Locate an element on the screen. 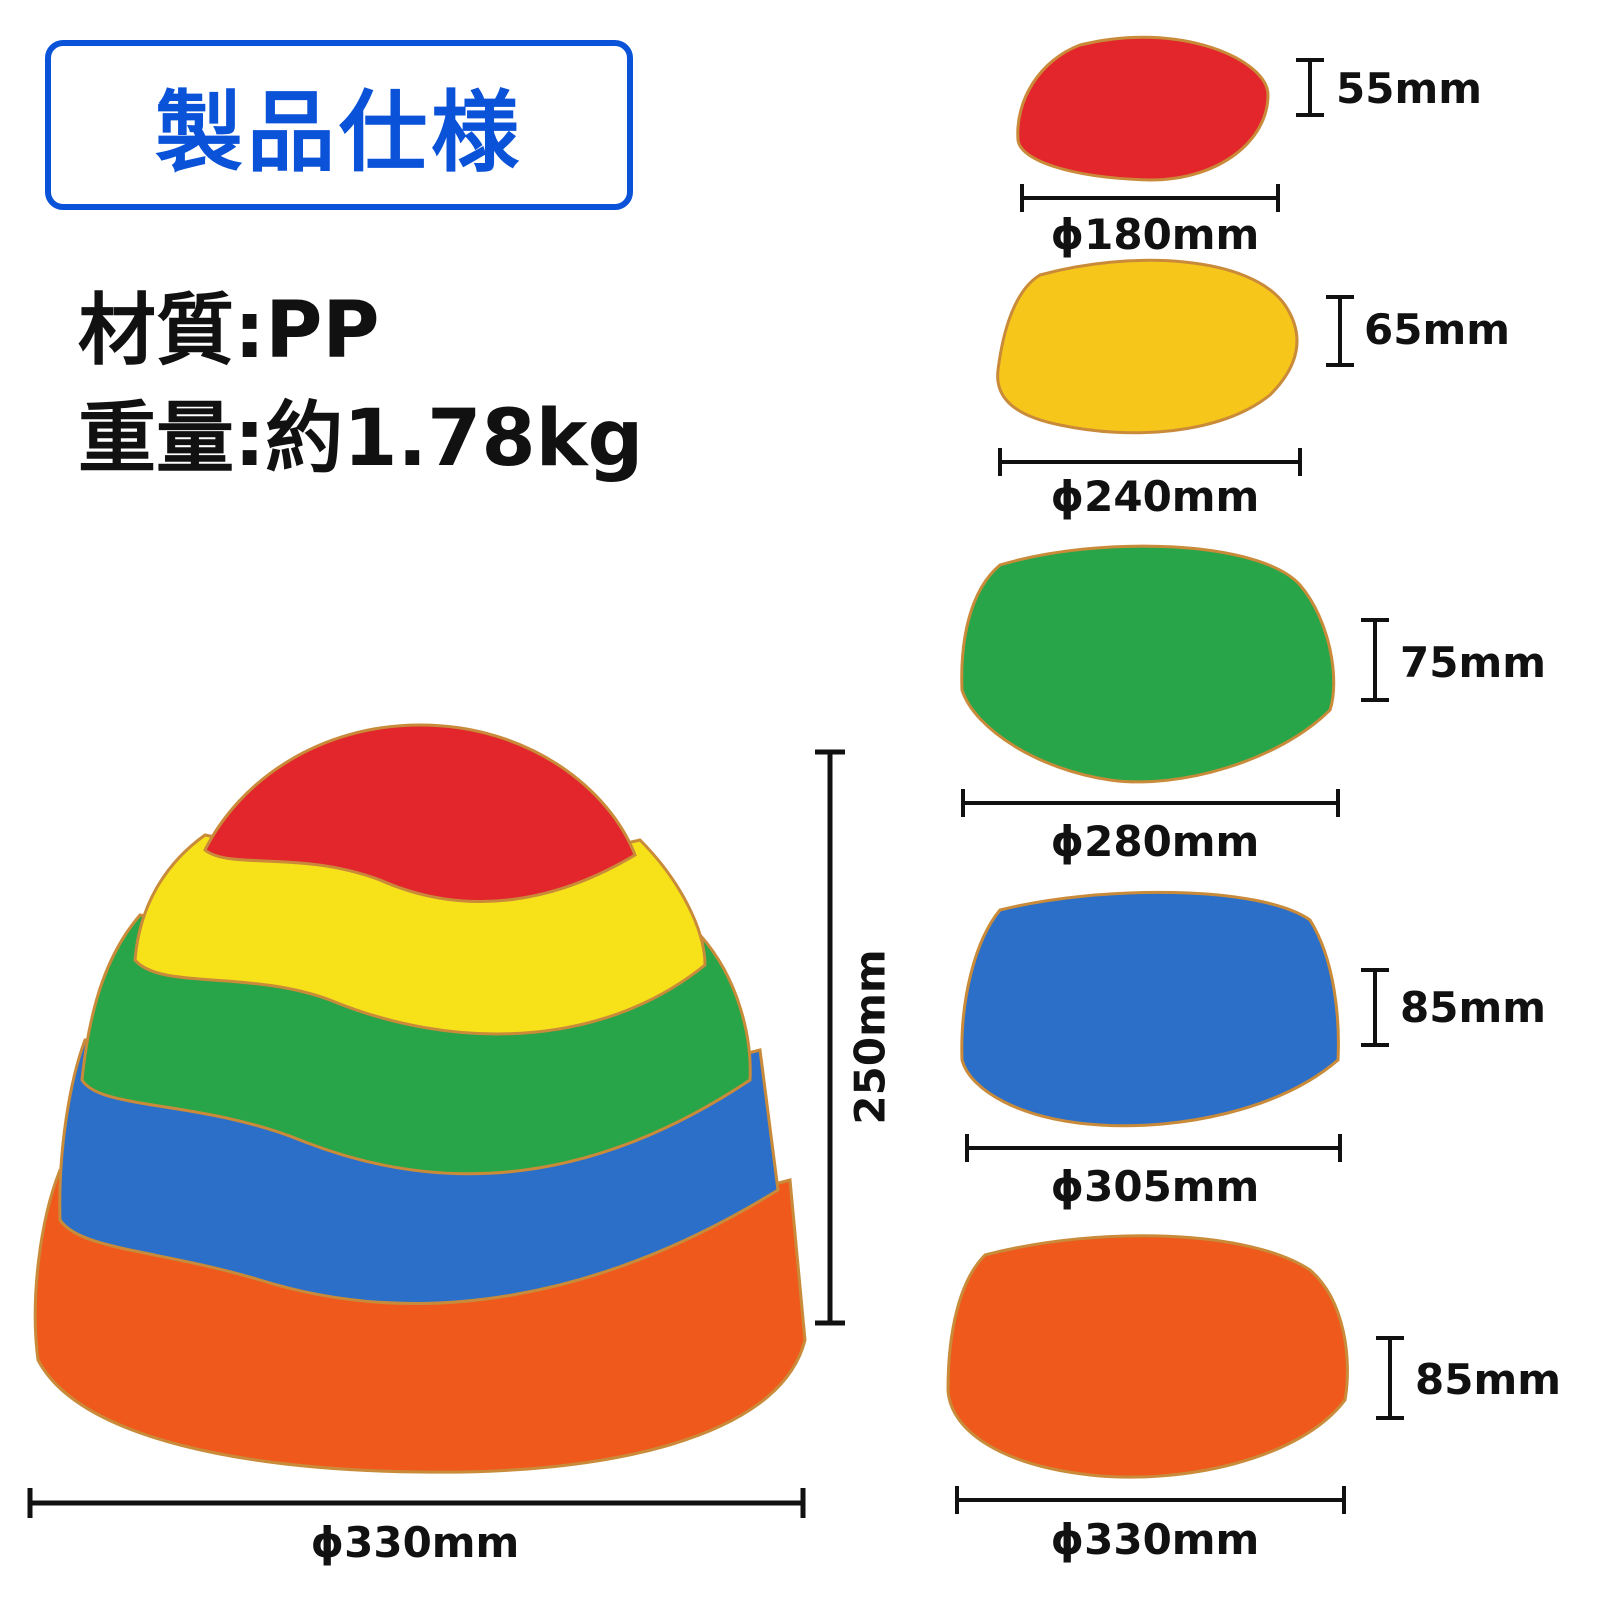  stack-diameter-label: ϕ330mm is located at coordinates (415, 1542).